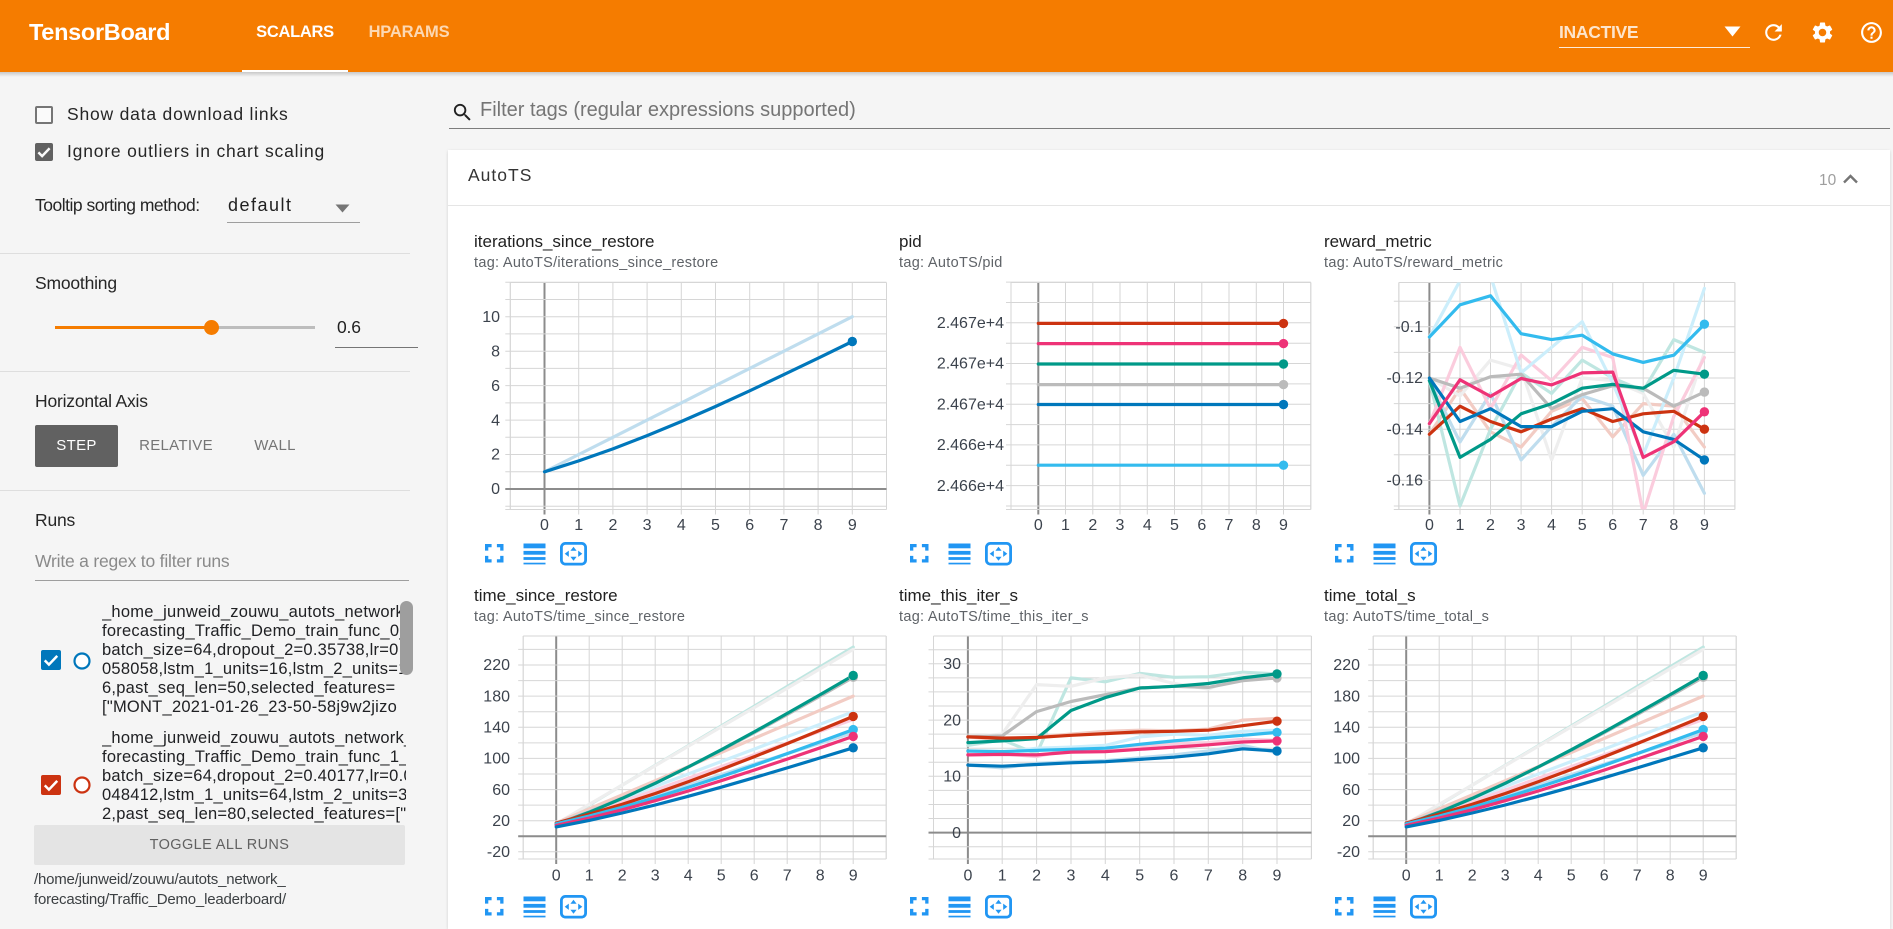 Image resolution: width=1893 pixels, height=929 pixels. I want to click on svg-text: -0.16, so click(1405, 481).